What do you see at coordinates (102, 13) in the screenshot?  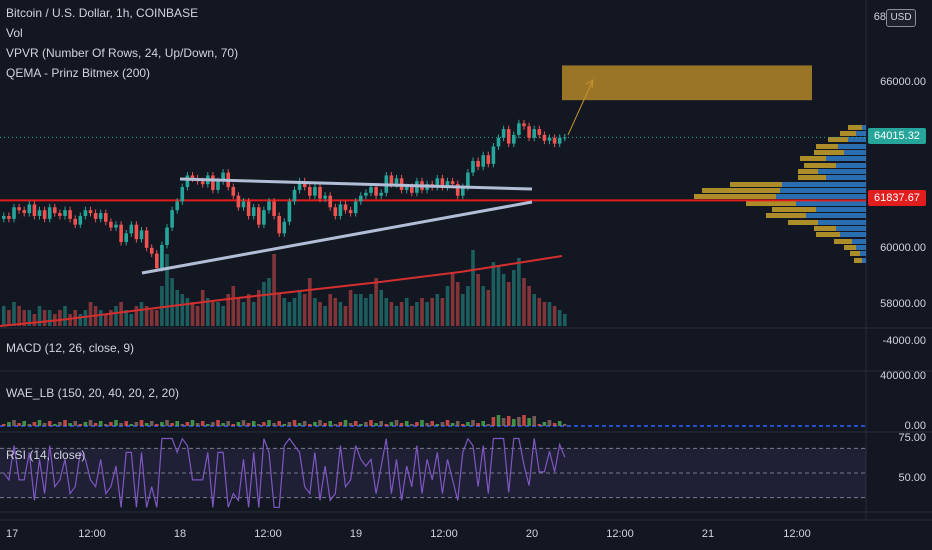 I see `legend-symbol: Bitcoin / U.S. Dollar, 1h, COINBASE` at bounding box center [102, 13].